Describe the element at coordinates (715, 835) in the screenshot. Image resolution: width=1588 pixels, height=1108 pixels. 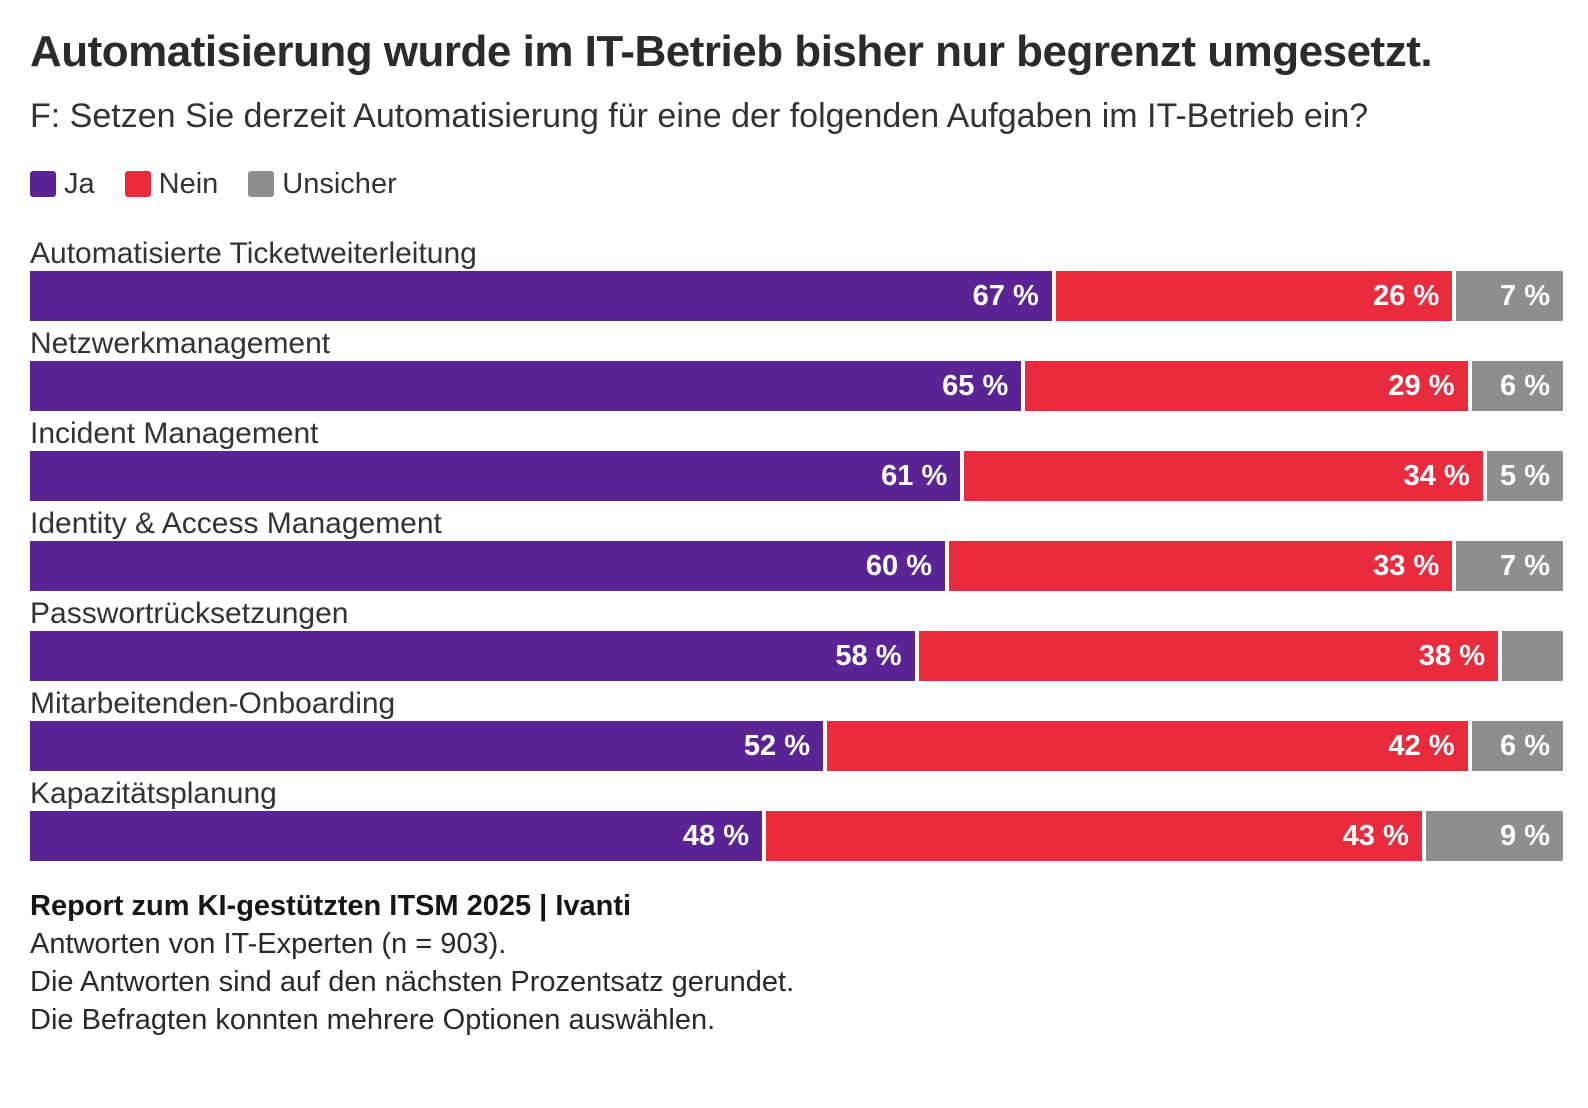
I see `segment-value-label: 48 %` at that location.